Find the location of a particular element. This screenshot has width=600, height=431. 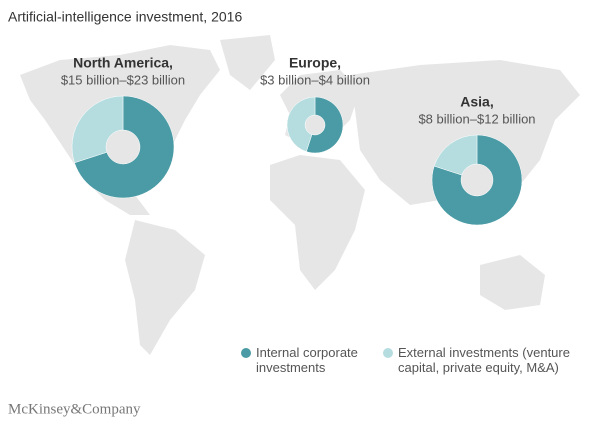

region-name: Europe, is located at coordinates (315, 63).